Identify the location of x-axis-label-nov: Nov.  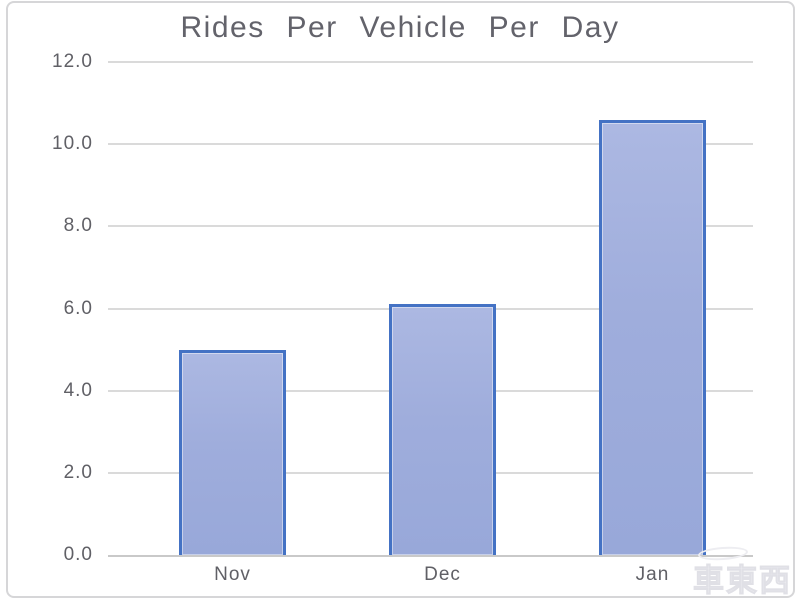
(232, 574).